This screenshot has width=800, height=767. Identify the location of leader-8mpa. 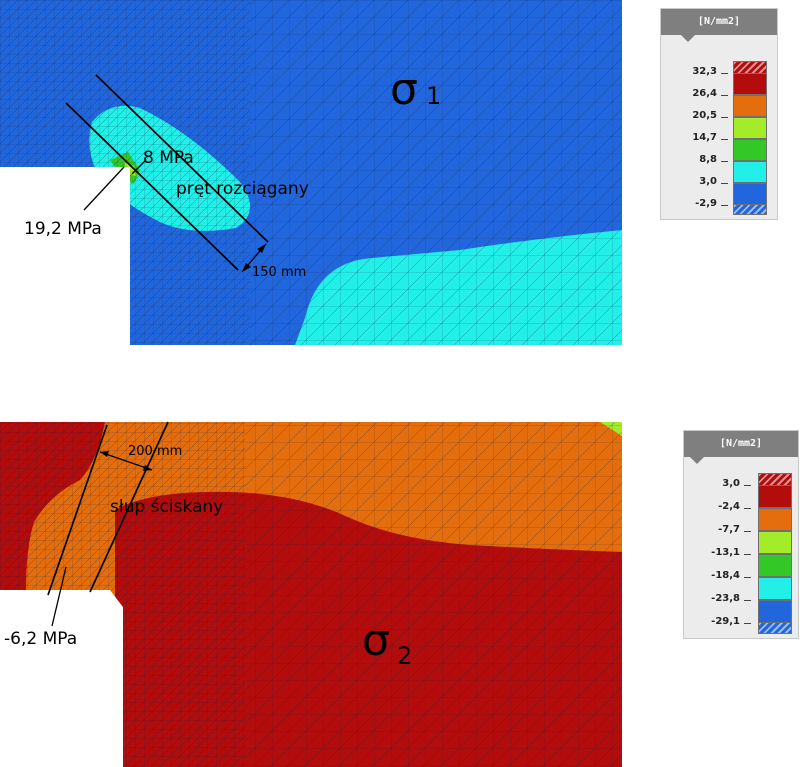
(139, 167).